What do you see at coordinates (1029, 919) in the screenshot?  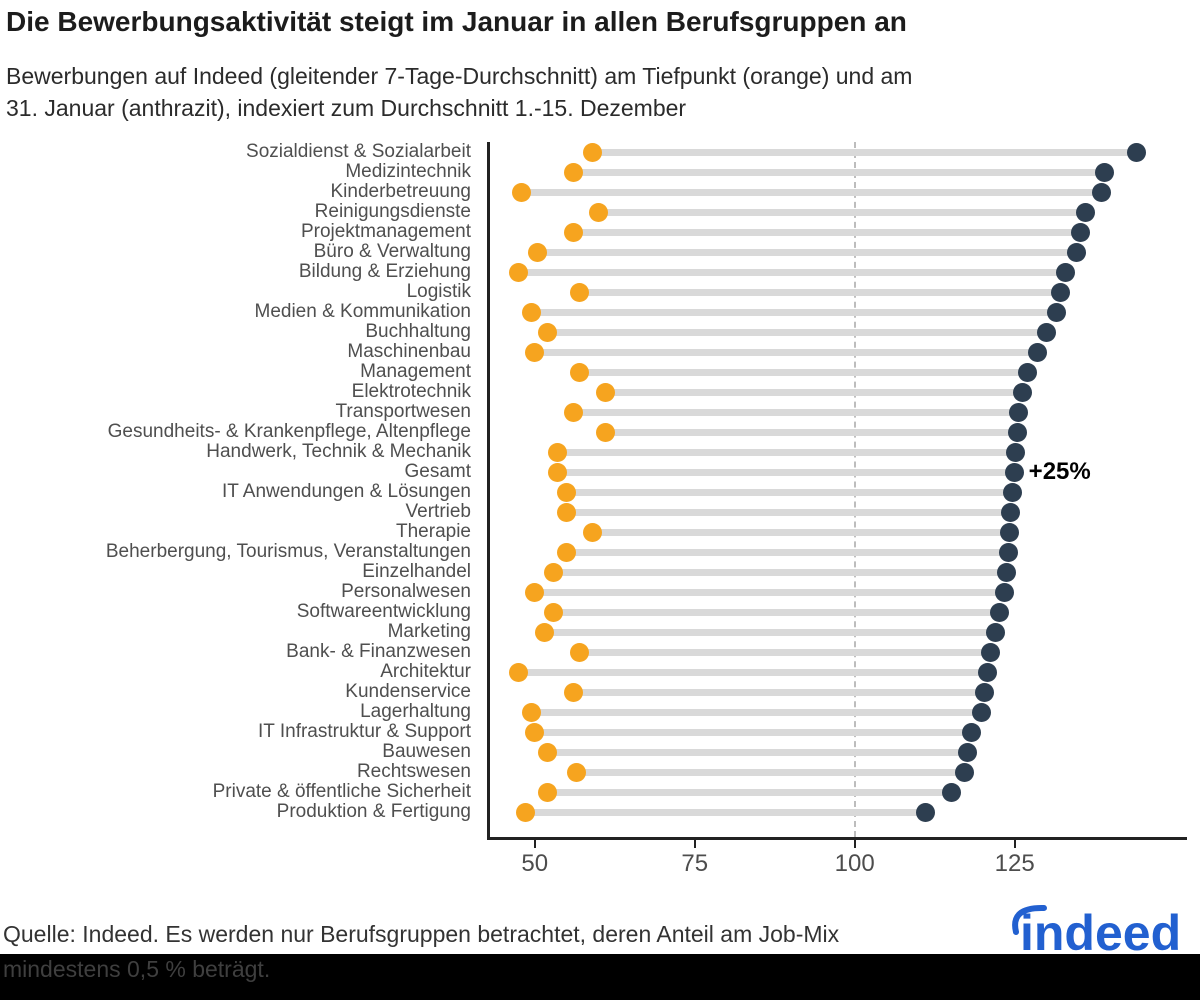 I see `indeed-logo-arc-icon` at bounding box center [1029, 919].